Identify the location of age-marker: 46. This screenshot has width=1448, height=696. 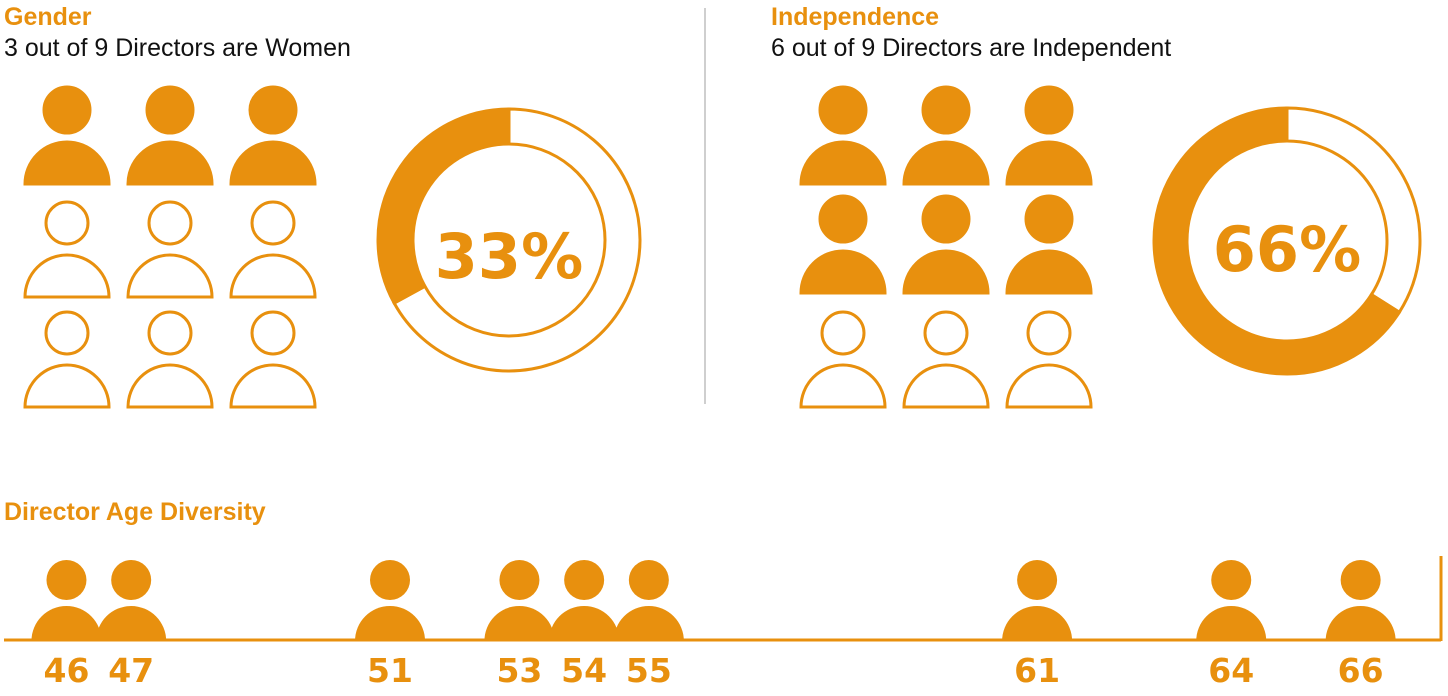
(66, 625).